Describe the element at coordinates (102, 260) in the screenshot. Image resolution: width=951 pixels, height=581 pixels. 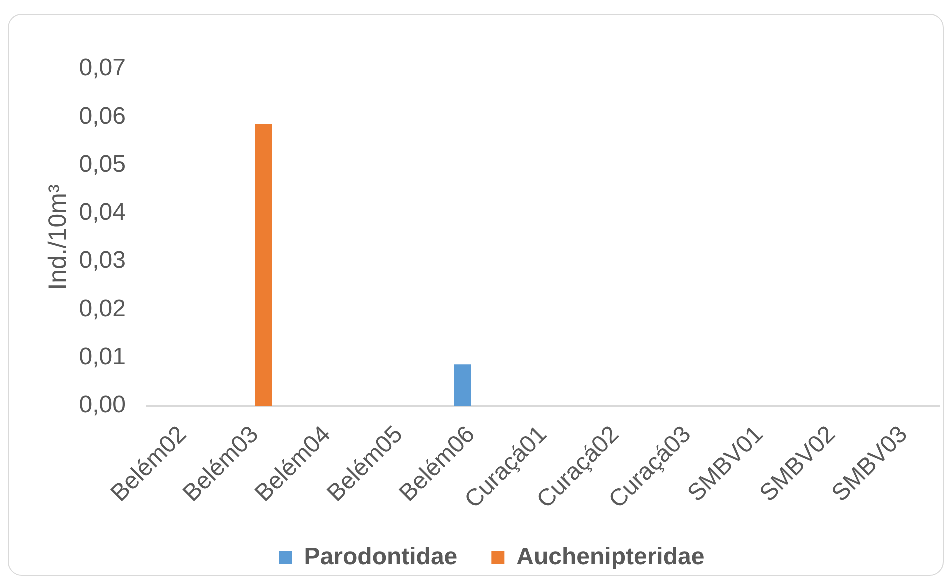
I see `y-tick-label: 0,03` at that location.